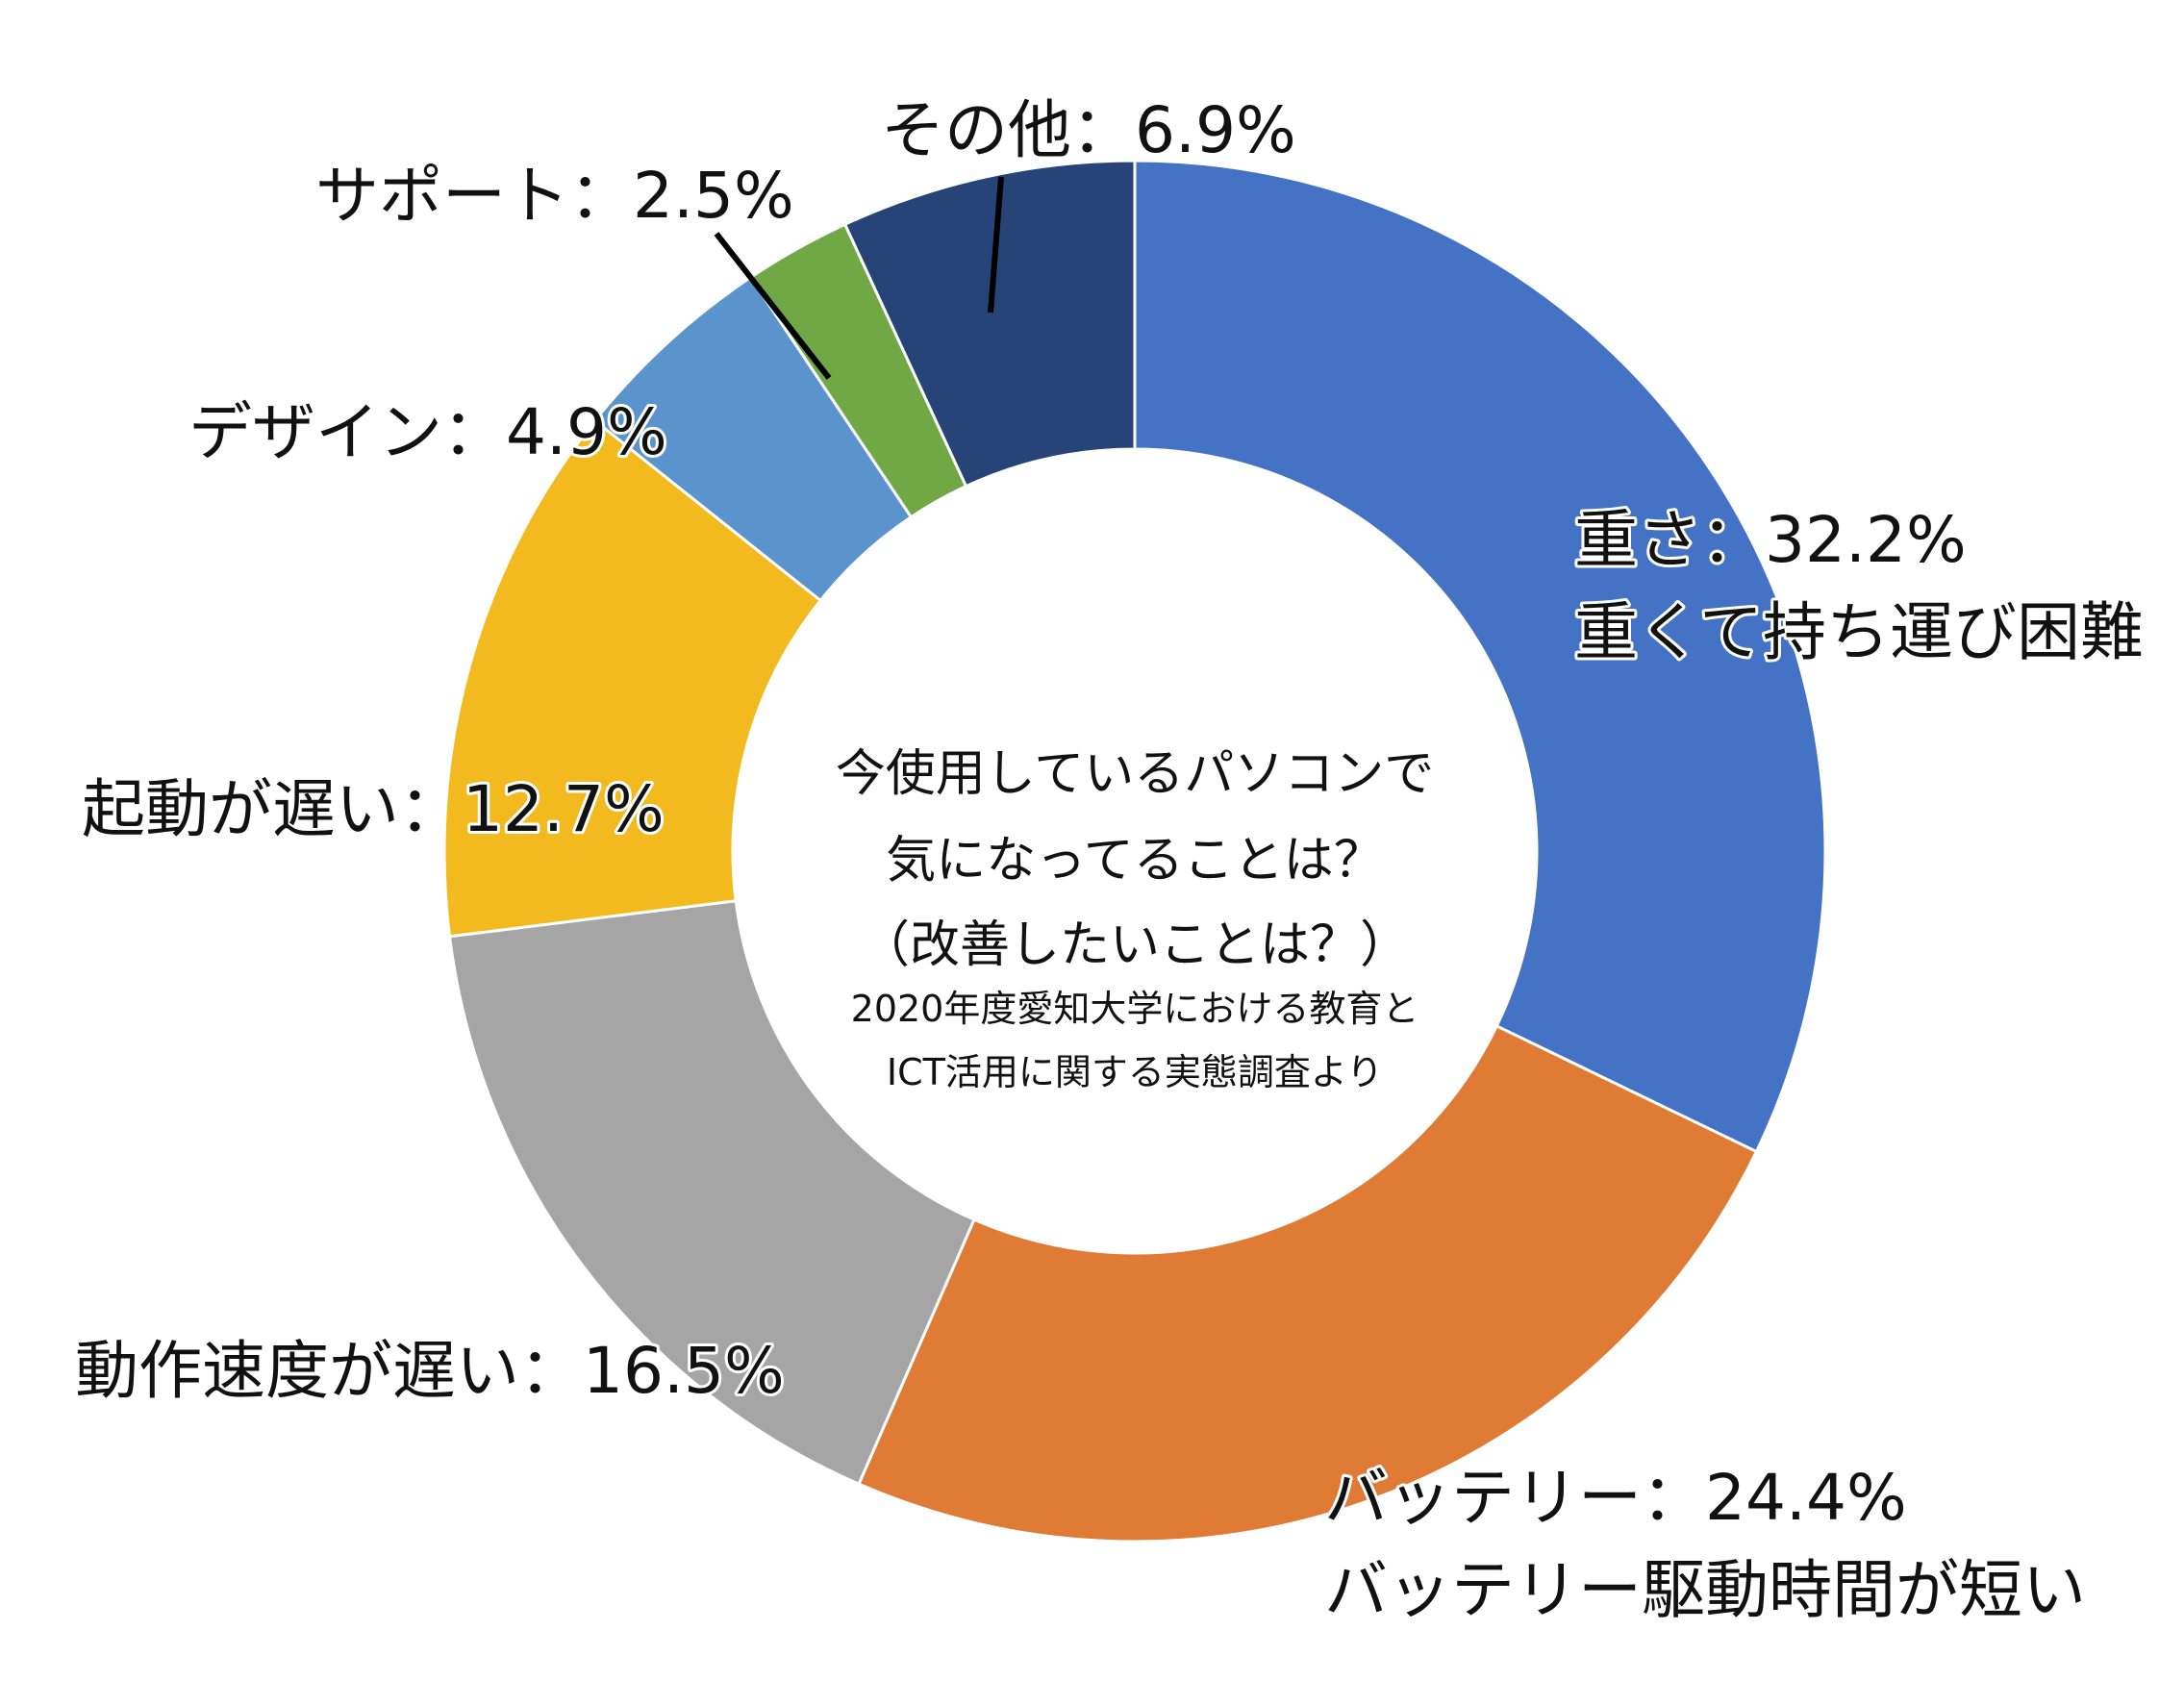  I want to click on center-title-line-3: （改善したいことは？）, so click(1135, 945).